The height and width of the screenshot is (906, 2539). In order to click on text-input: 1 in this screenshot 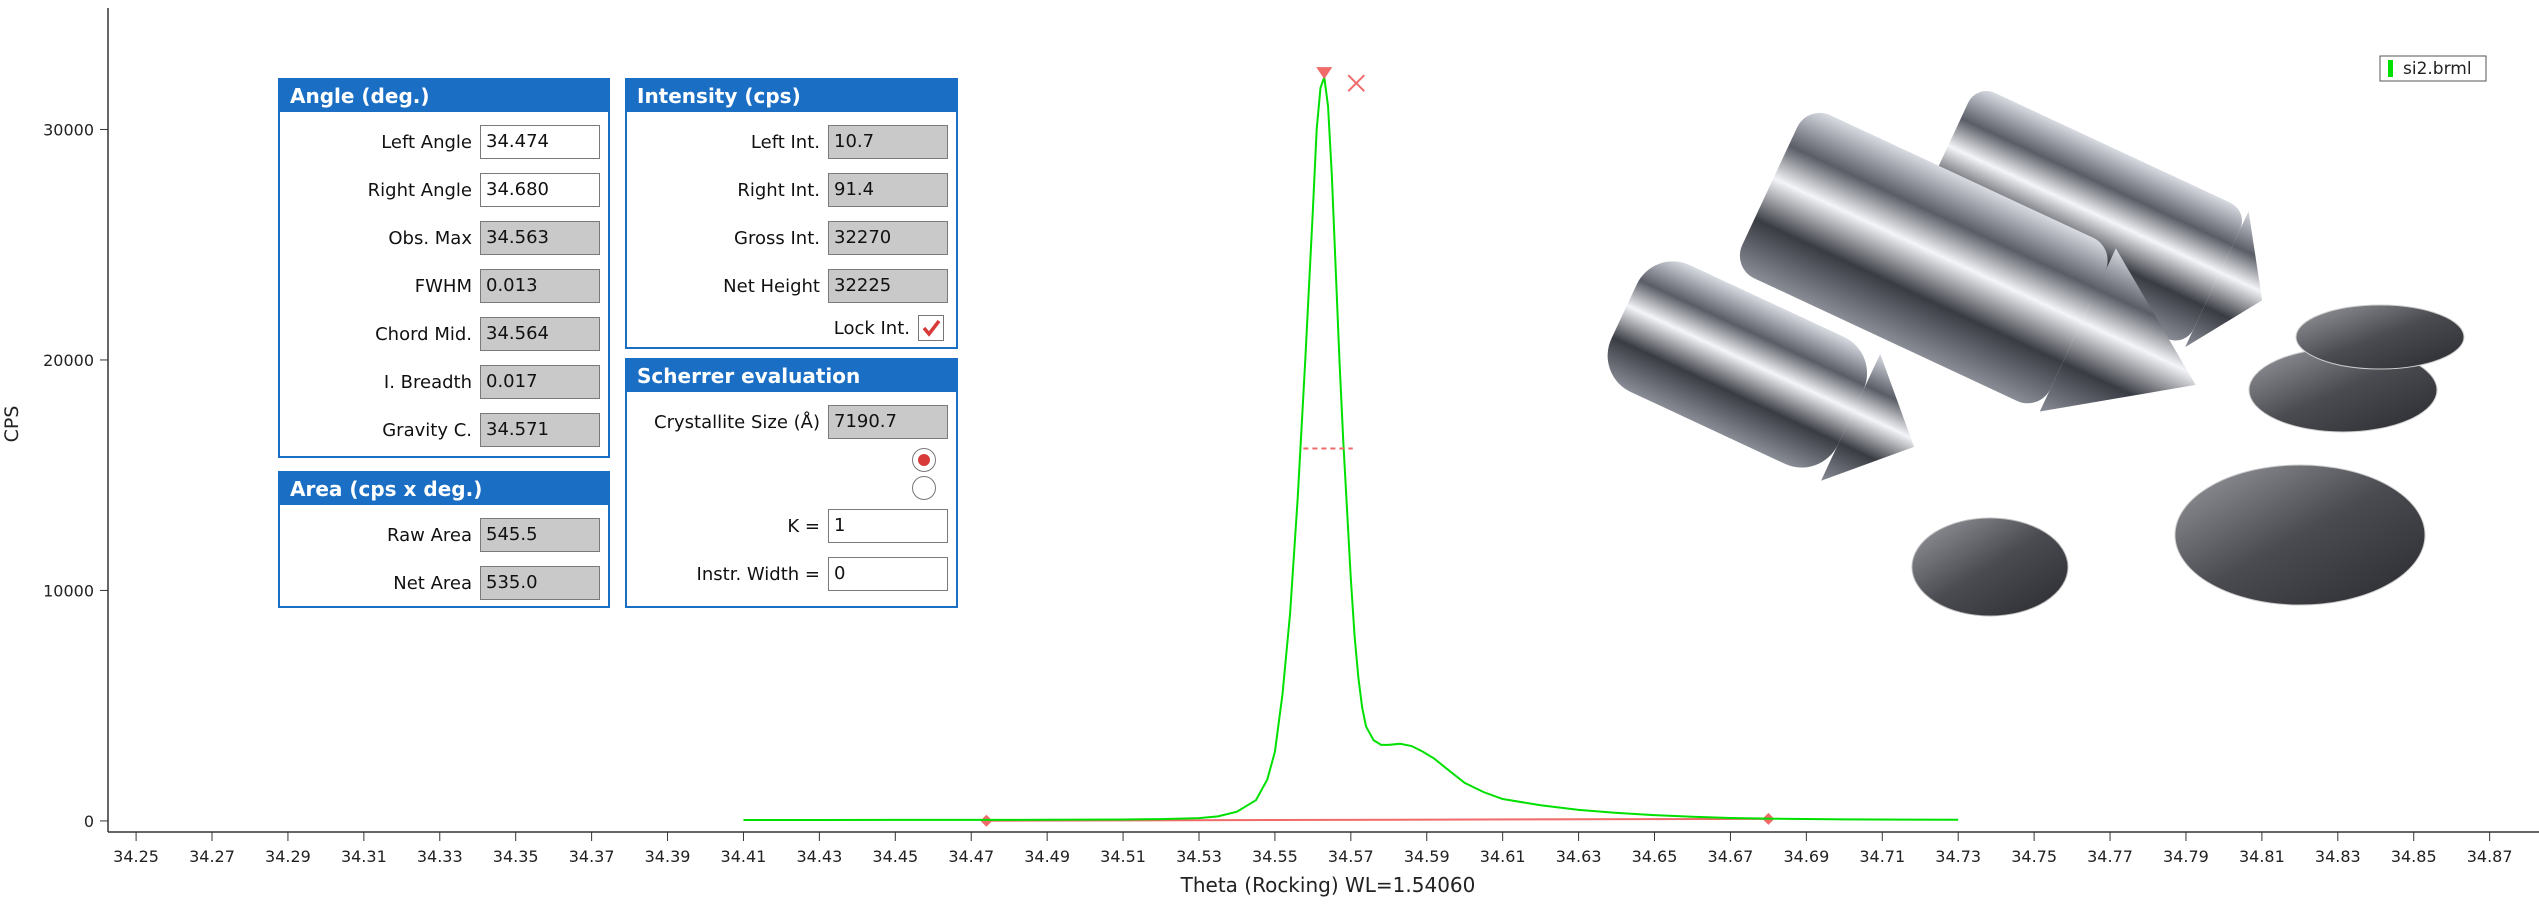, I will do `click(888, 526)`.